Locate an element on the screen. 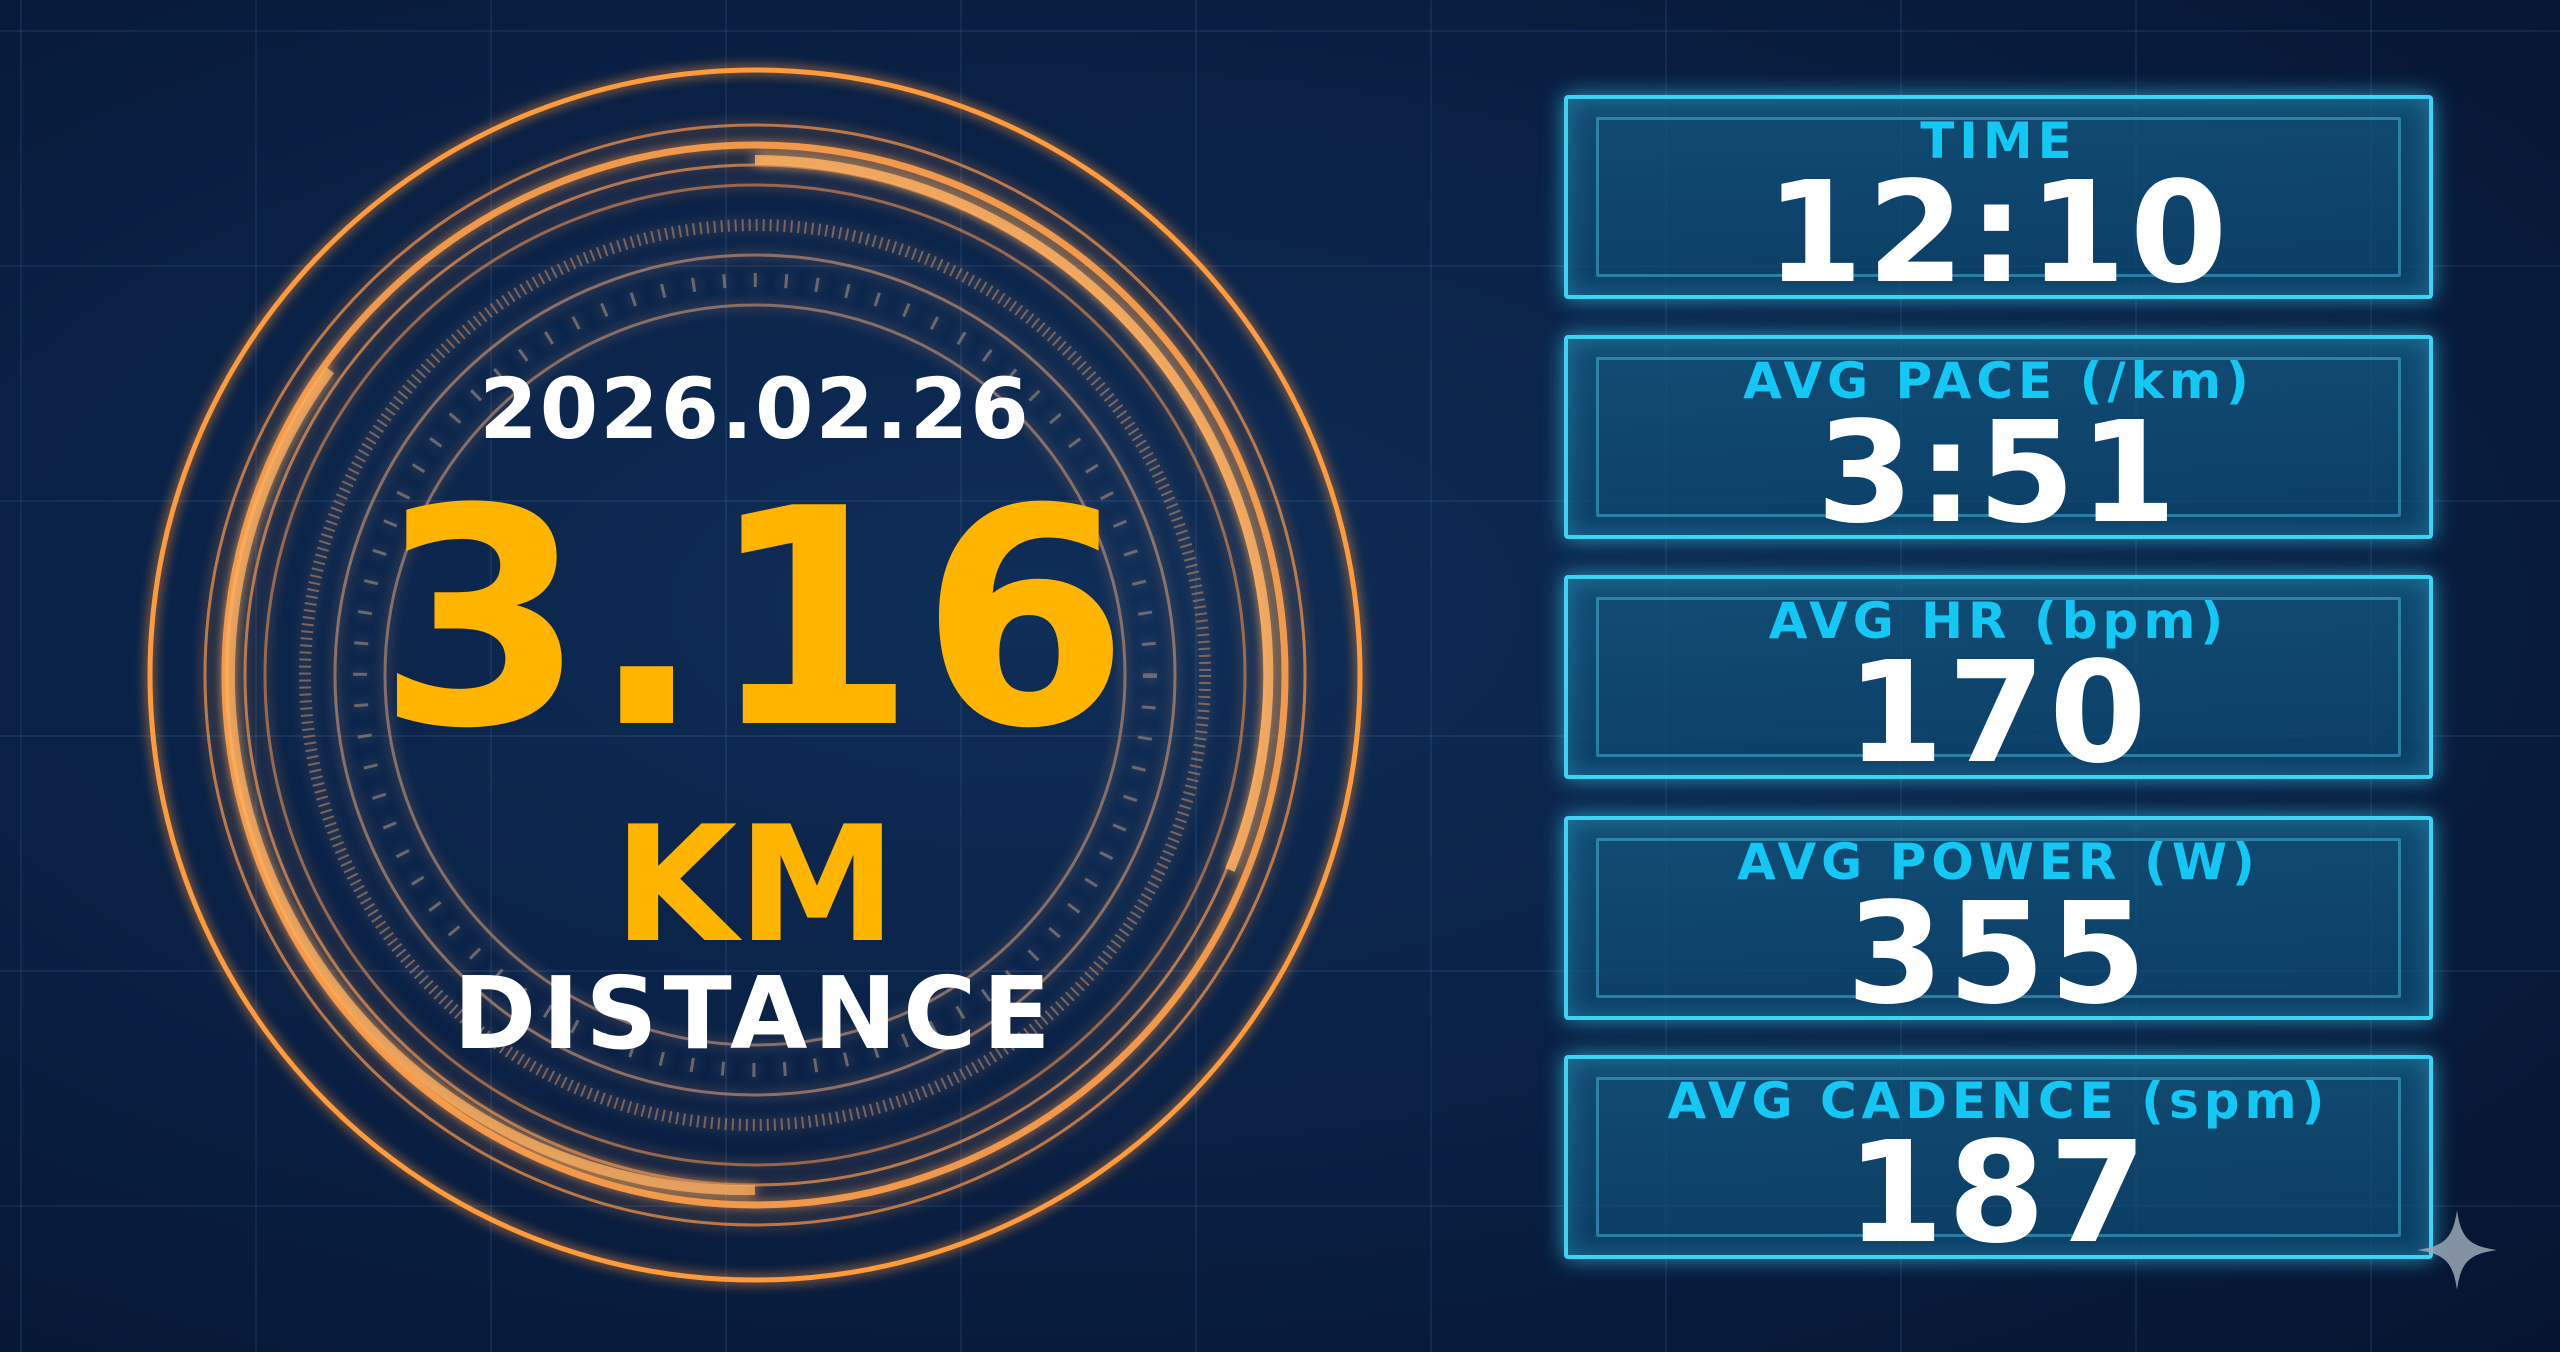  stat-value: 3:51 is located at coordinates (1998, 473).